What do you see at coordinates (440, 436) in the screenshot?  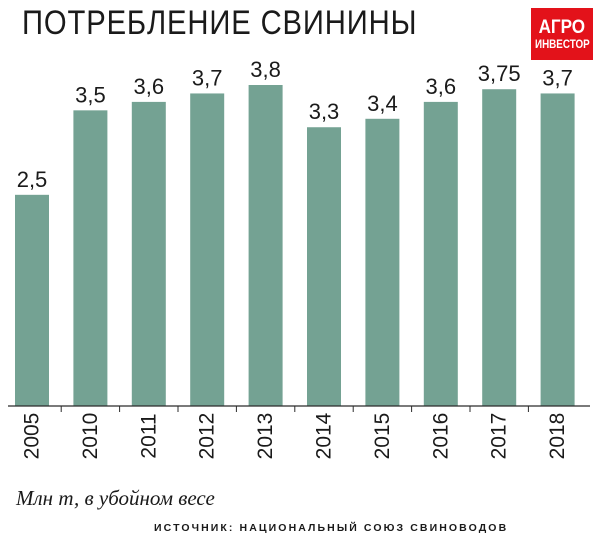 I see `x-tick-2016: 2016` at bounding box center [440, 436].